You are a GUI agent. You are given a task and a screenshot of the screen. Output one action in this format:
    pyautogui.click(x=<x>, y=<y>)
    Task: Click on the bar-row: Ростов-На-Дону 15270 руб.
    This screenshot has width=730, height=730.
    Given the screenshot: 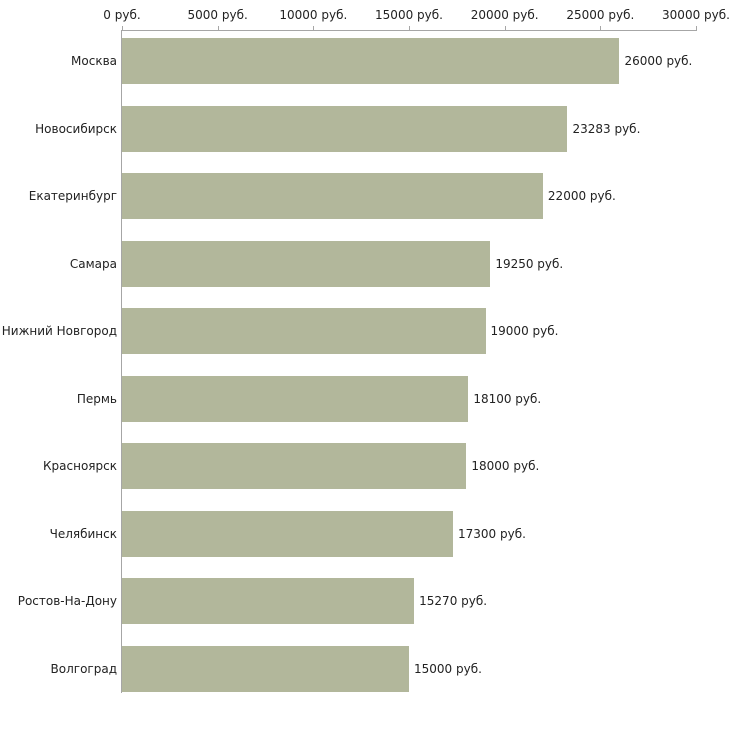 What is the action you would take?
    pyautogui.click(x=357, y=601)
    